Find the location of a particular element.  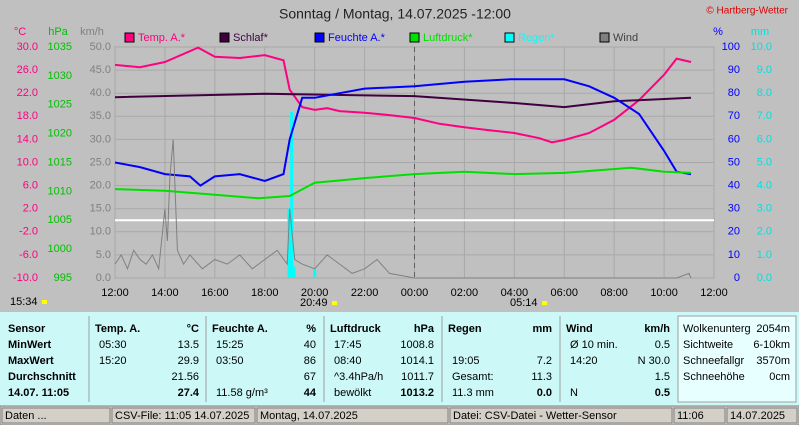

cell-value: 29.9 is located at coordinates (188, 361).